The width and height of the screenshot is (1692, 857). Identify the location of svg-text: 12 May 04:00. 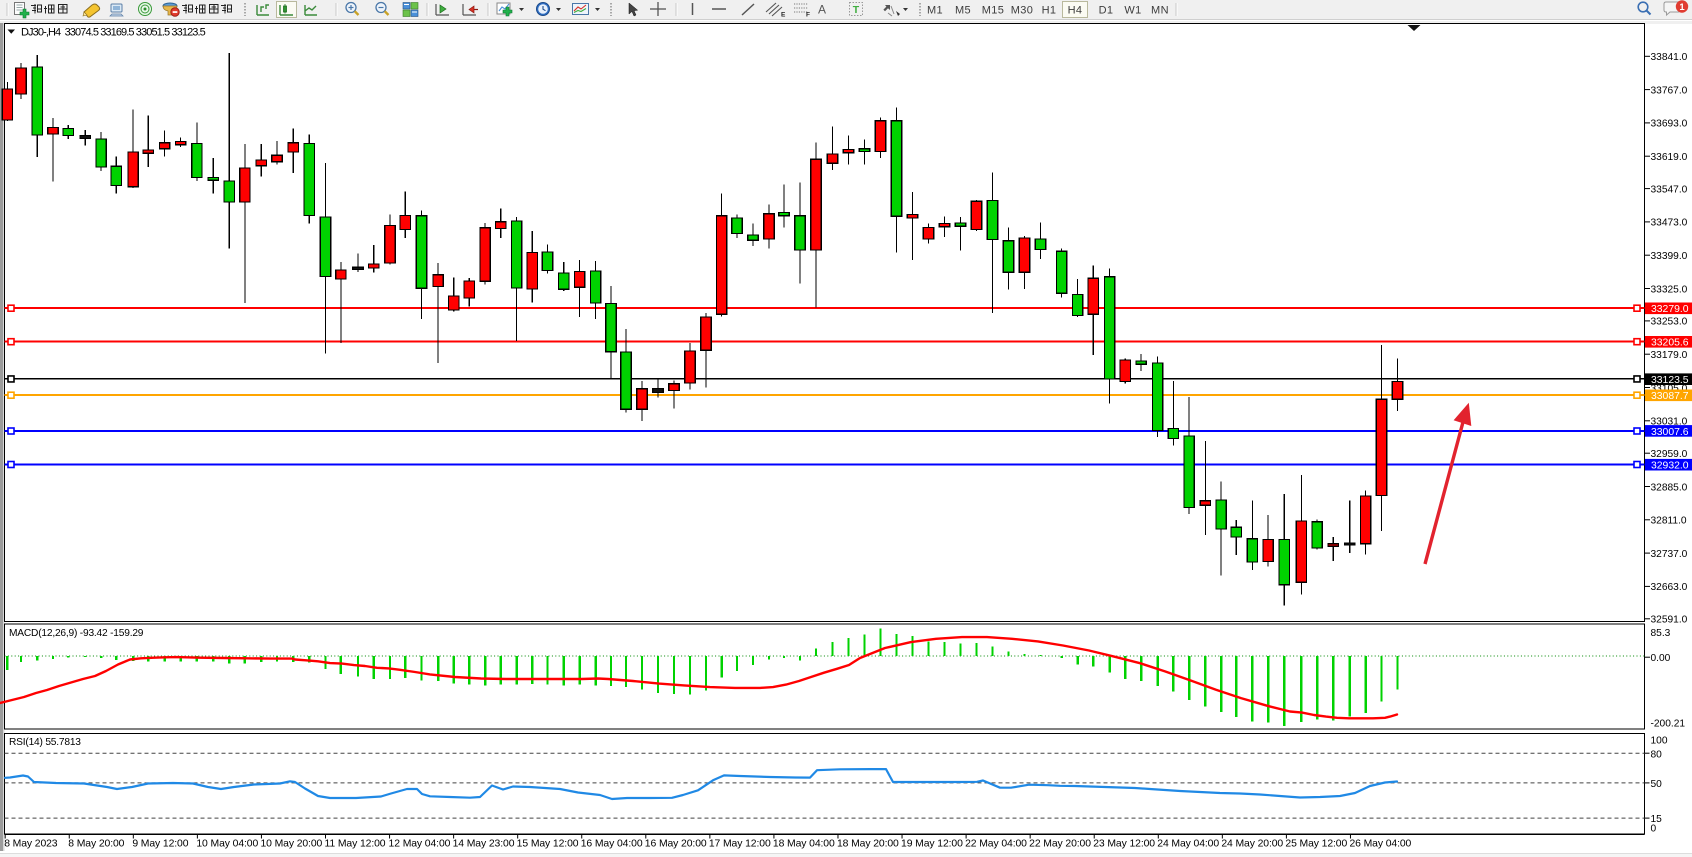
(420, 843).